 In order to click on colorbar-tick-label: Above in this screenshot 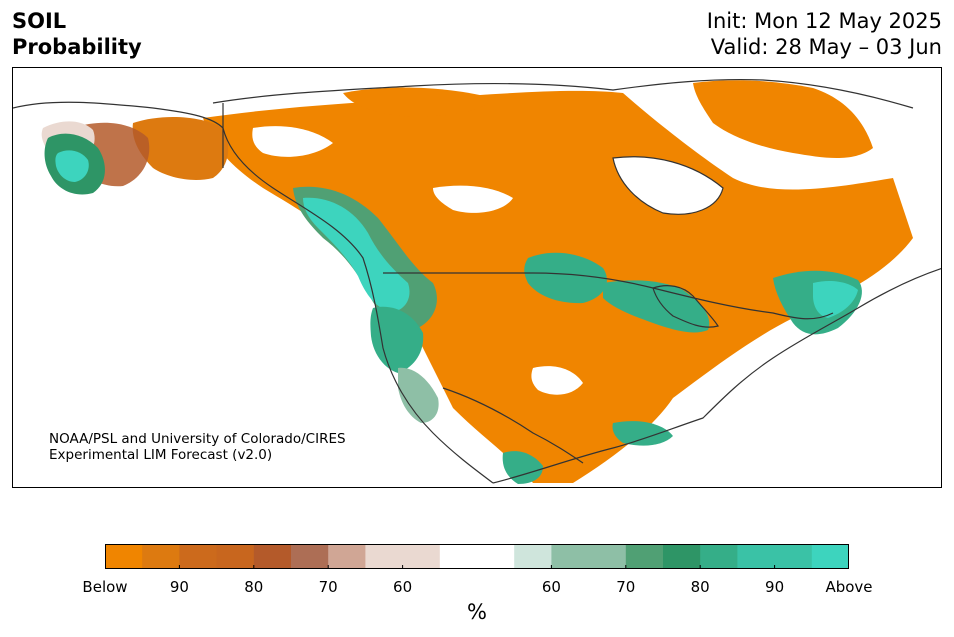, I will do `click(849, 587)`.